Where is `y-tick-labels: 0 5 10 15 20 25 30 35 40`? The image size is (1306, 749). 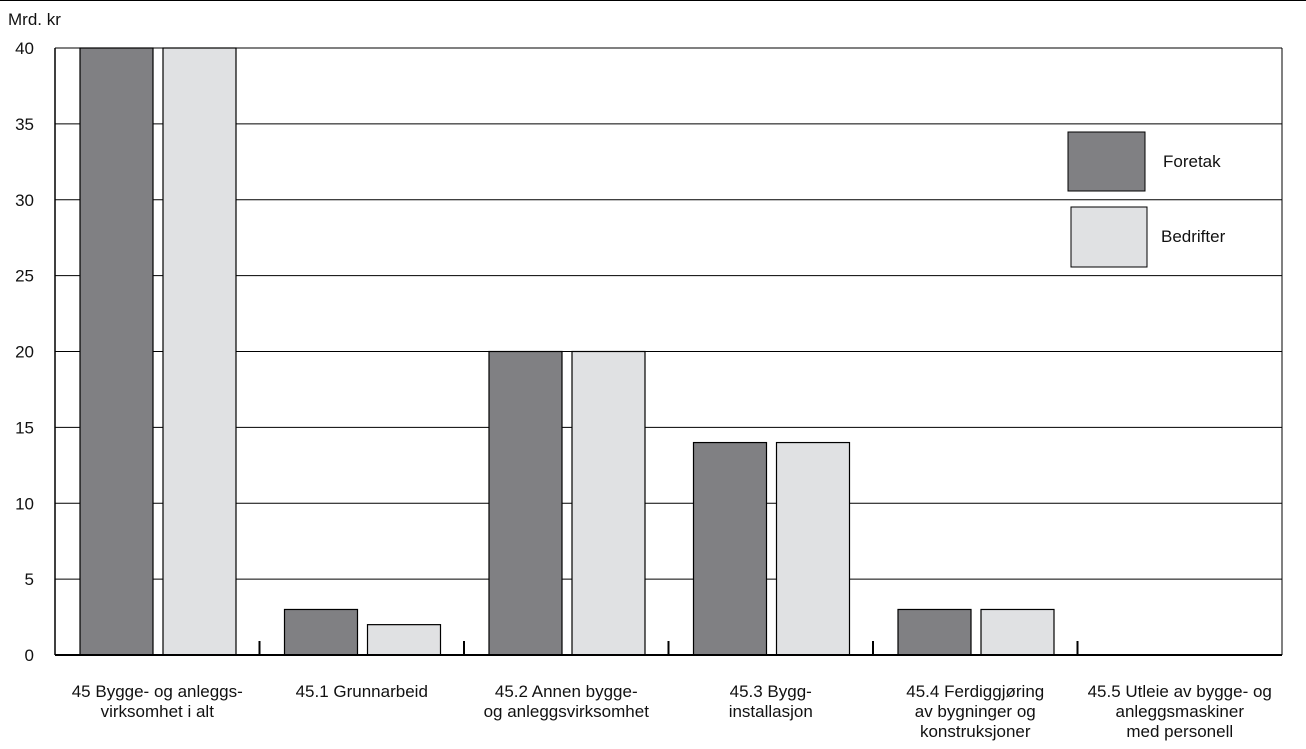 y-tick-labels: 0 5 10 15 20 25 30 35 40 is located at coordinates (24, 352).